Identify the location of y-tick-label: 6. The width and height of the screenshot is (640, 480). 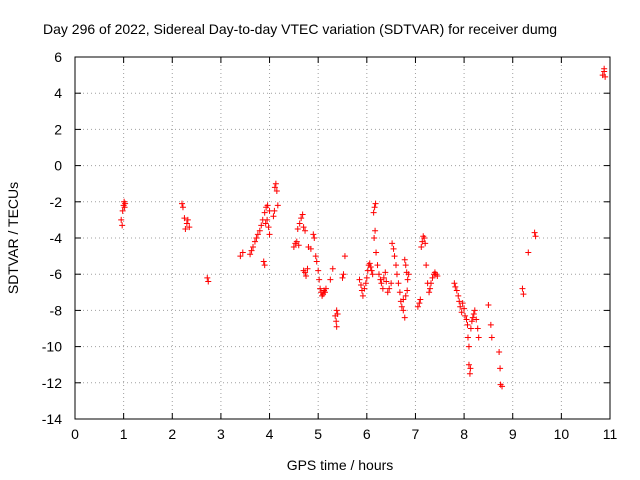
(58, 57).